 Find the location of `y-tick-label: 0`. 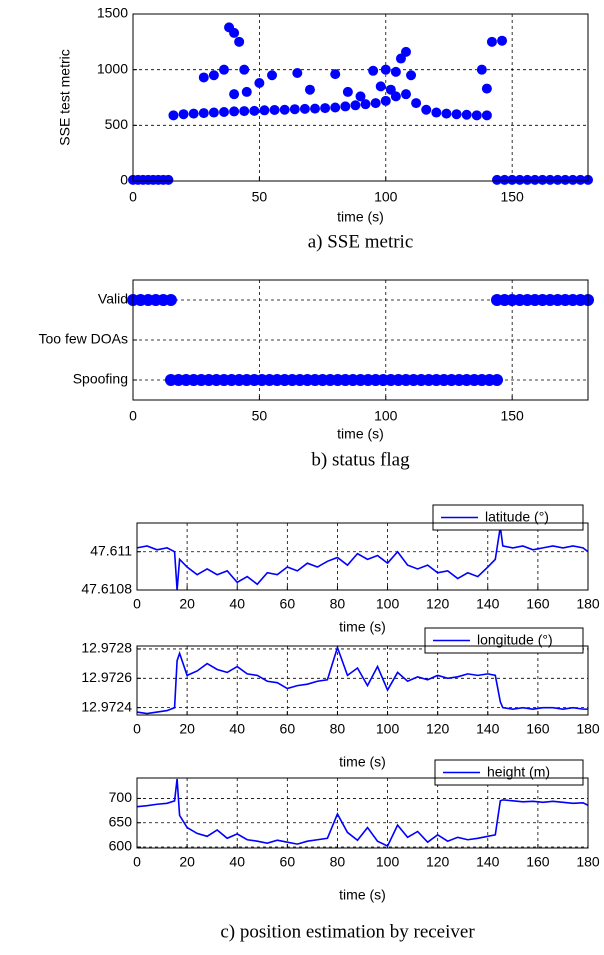

y-tick-label: 0 is located at coordinates (124, 180).